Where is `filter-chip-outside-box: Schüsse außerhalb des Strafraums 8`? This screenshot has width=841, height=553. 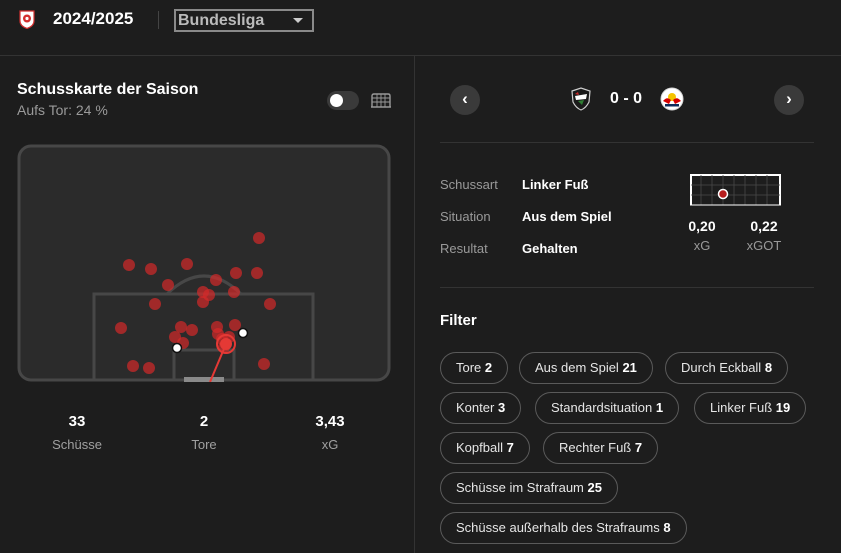
filter-chip-outside-box: Schüsse außerhalb des Strafraums 8 is located at coordinates (563, 528).